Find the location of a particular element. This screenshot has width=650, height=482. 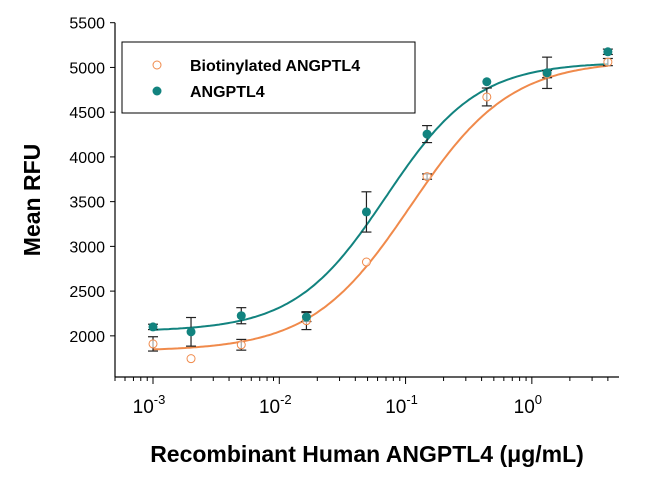

y-tick-label: 4000 is located at coordinates (87, 158).